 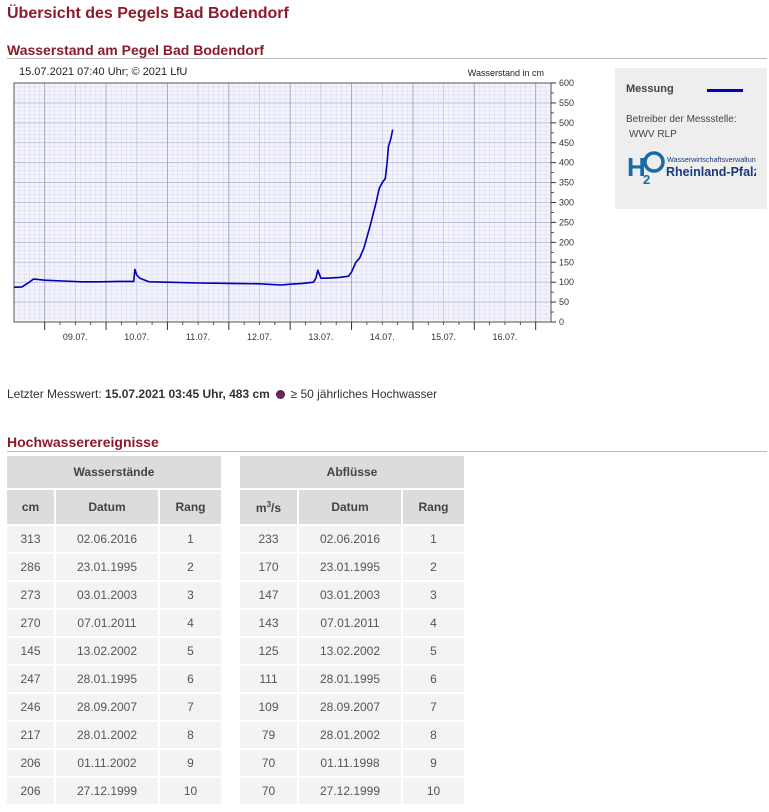 I want to click on table-row: 125 13.02.2002 5, so click(x=353, y=652).